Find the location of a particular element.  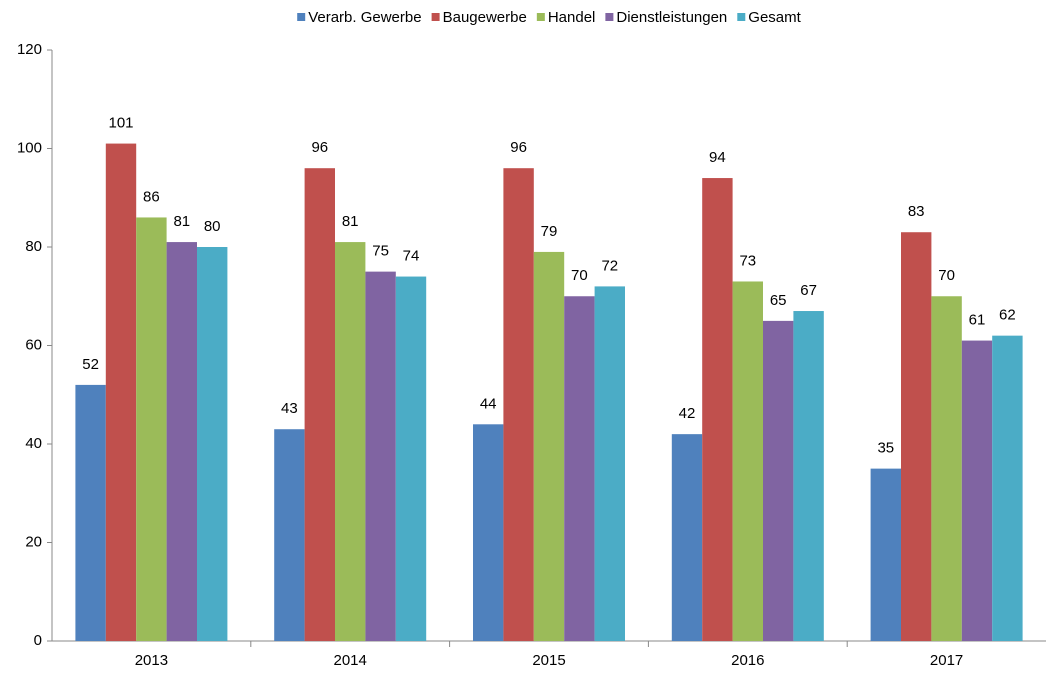

y-tick-label: 0 is located at coordinates (38, 640).